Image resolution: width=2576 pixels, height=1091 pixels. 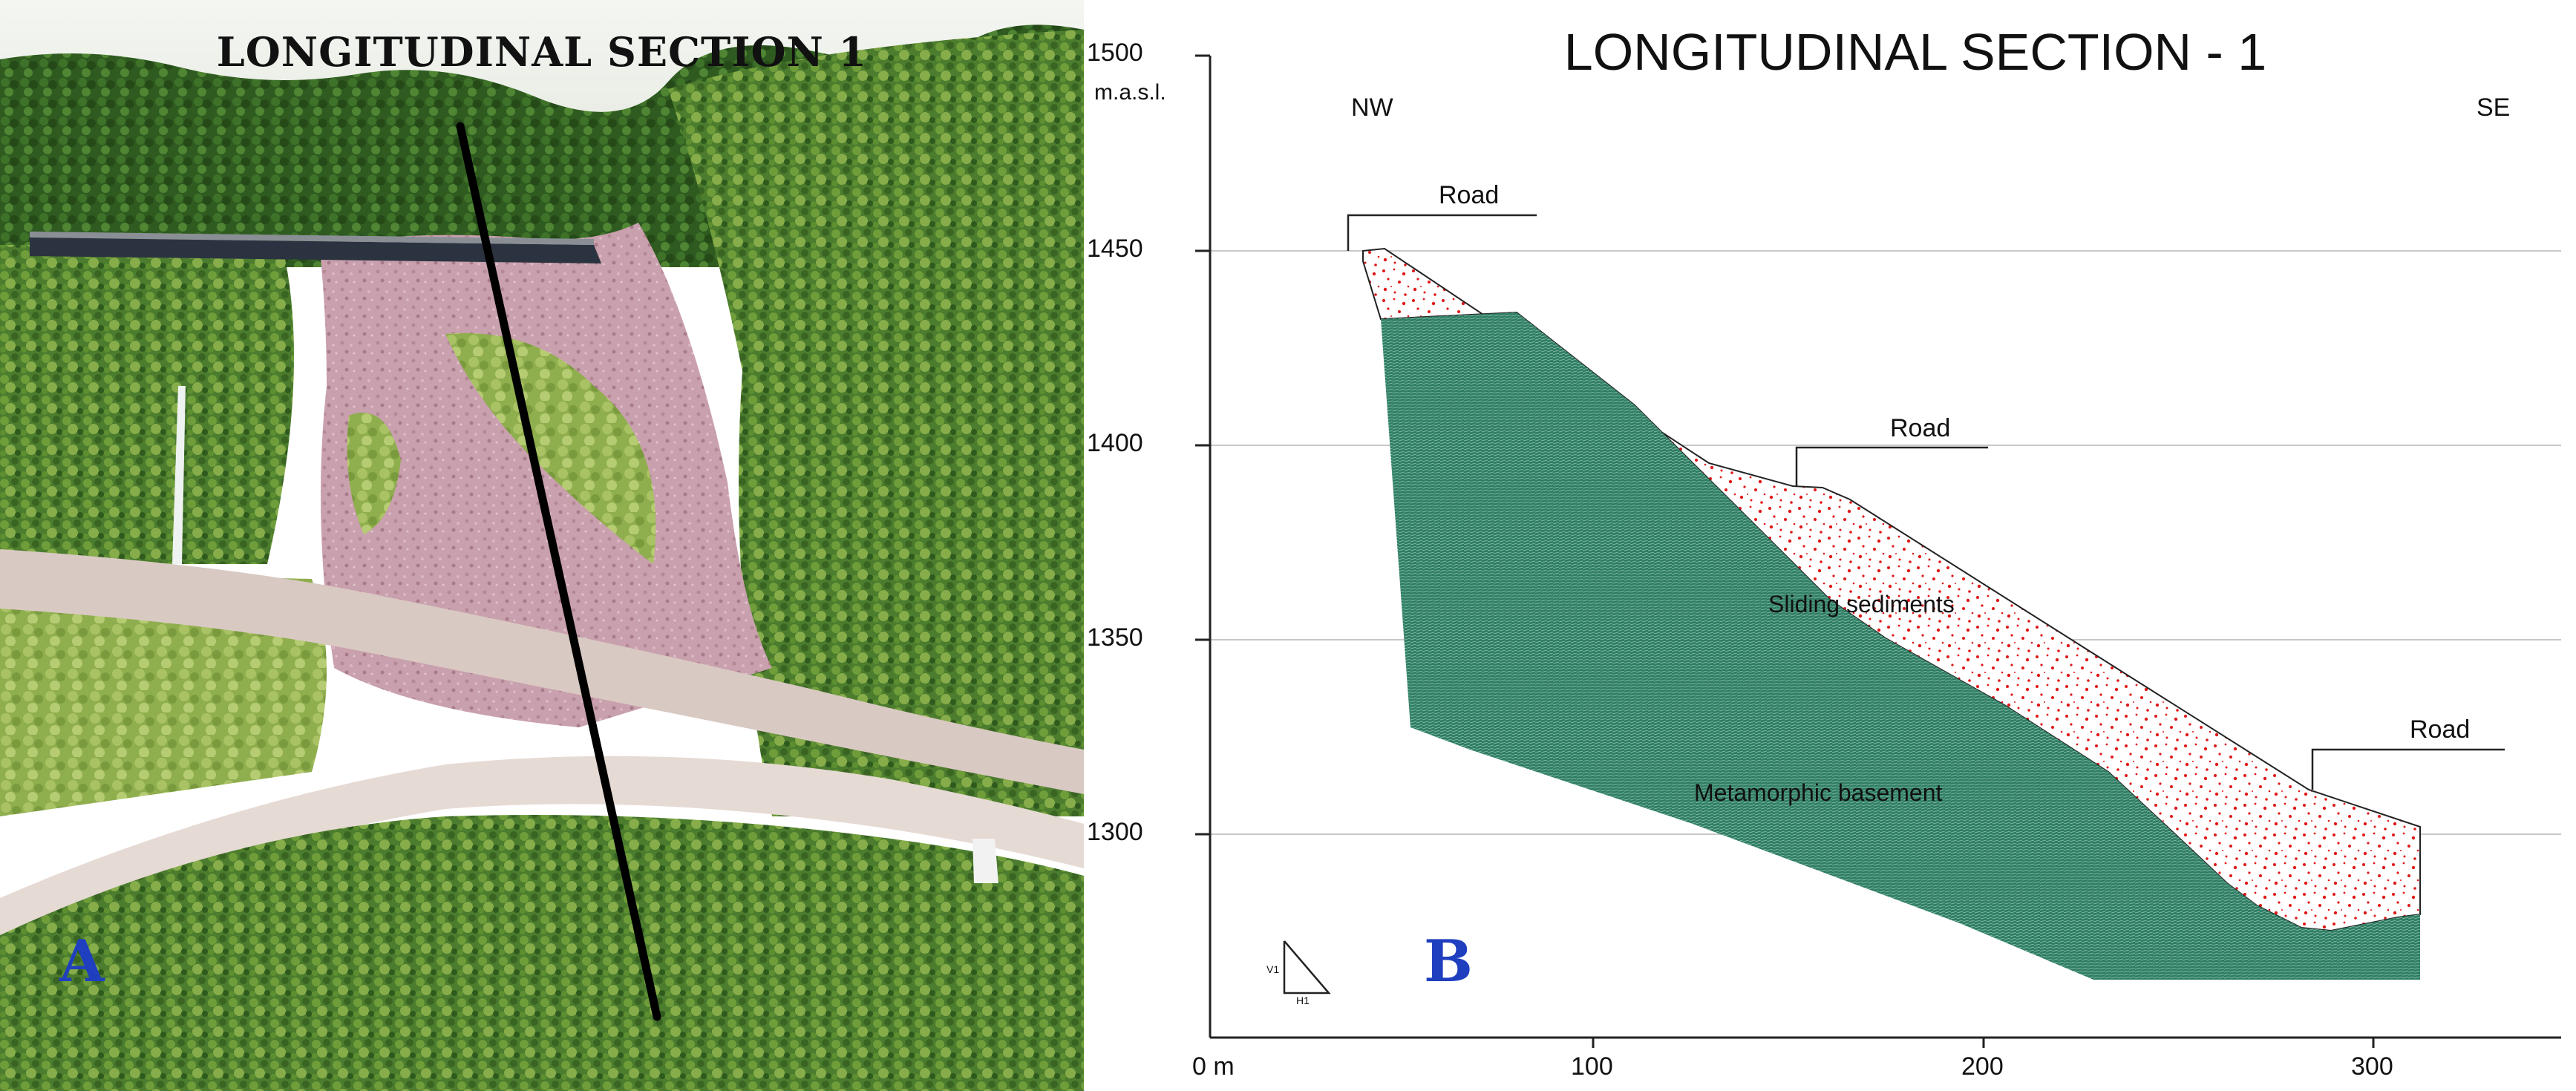 What do you see at coordinates (1307, 967) in the screenshot?
I see `scale-triangle` at bounding box center [1307, 967].